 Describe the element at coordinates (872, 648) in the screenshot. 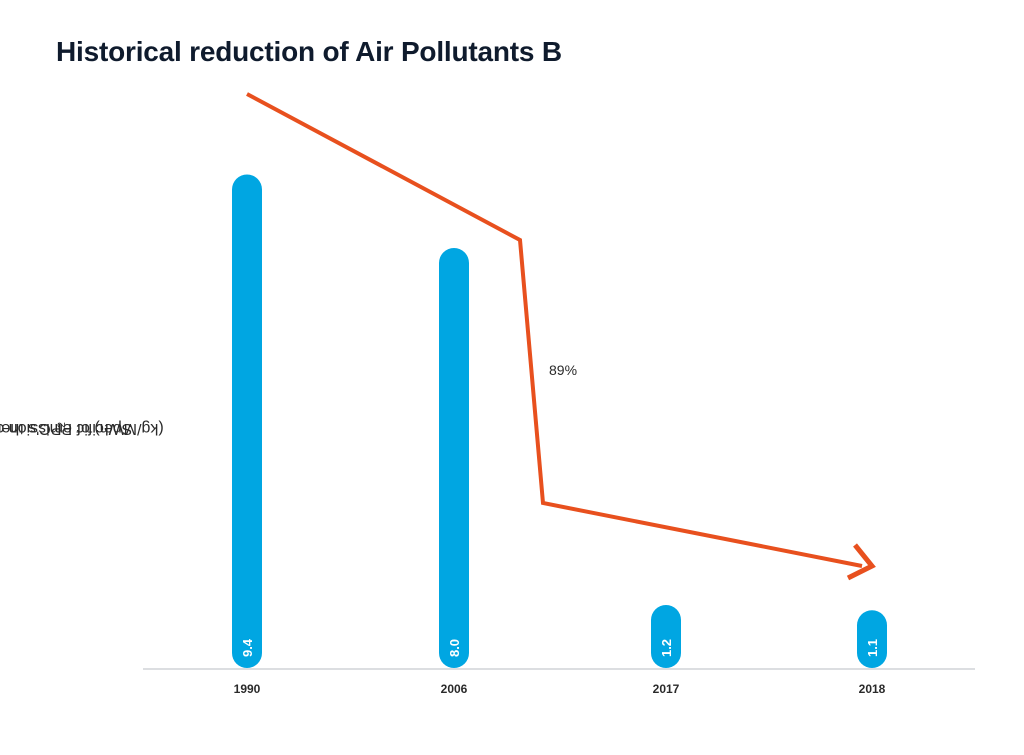

I see `bar-value-label-2018: 1.1` at that location.